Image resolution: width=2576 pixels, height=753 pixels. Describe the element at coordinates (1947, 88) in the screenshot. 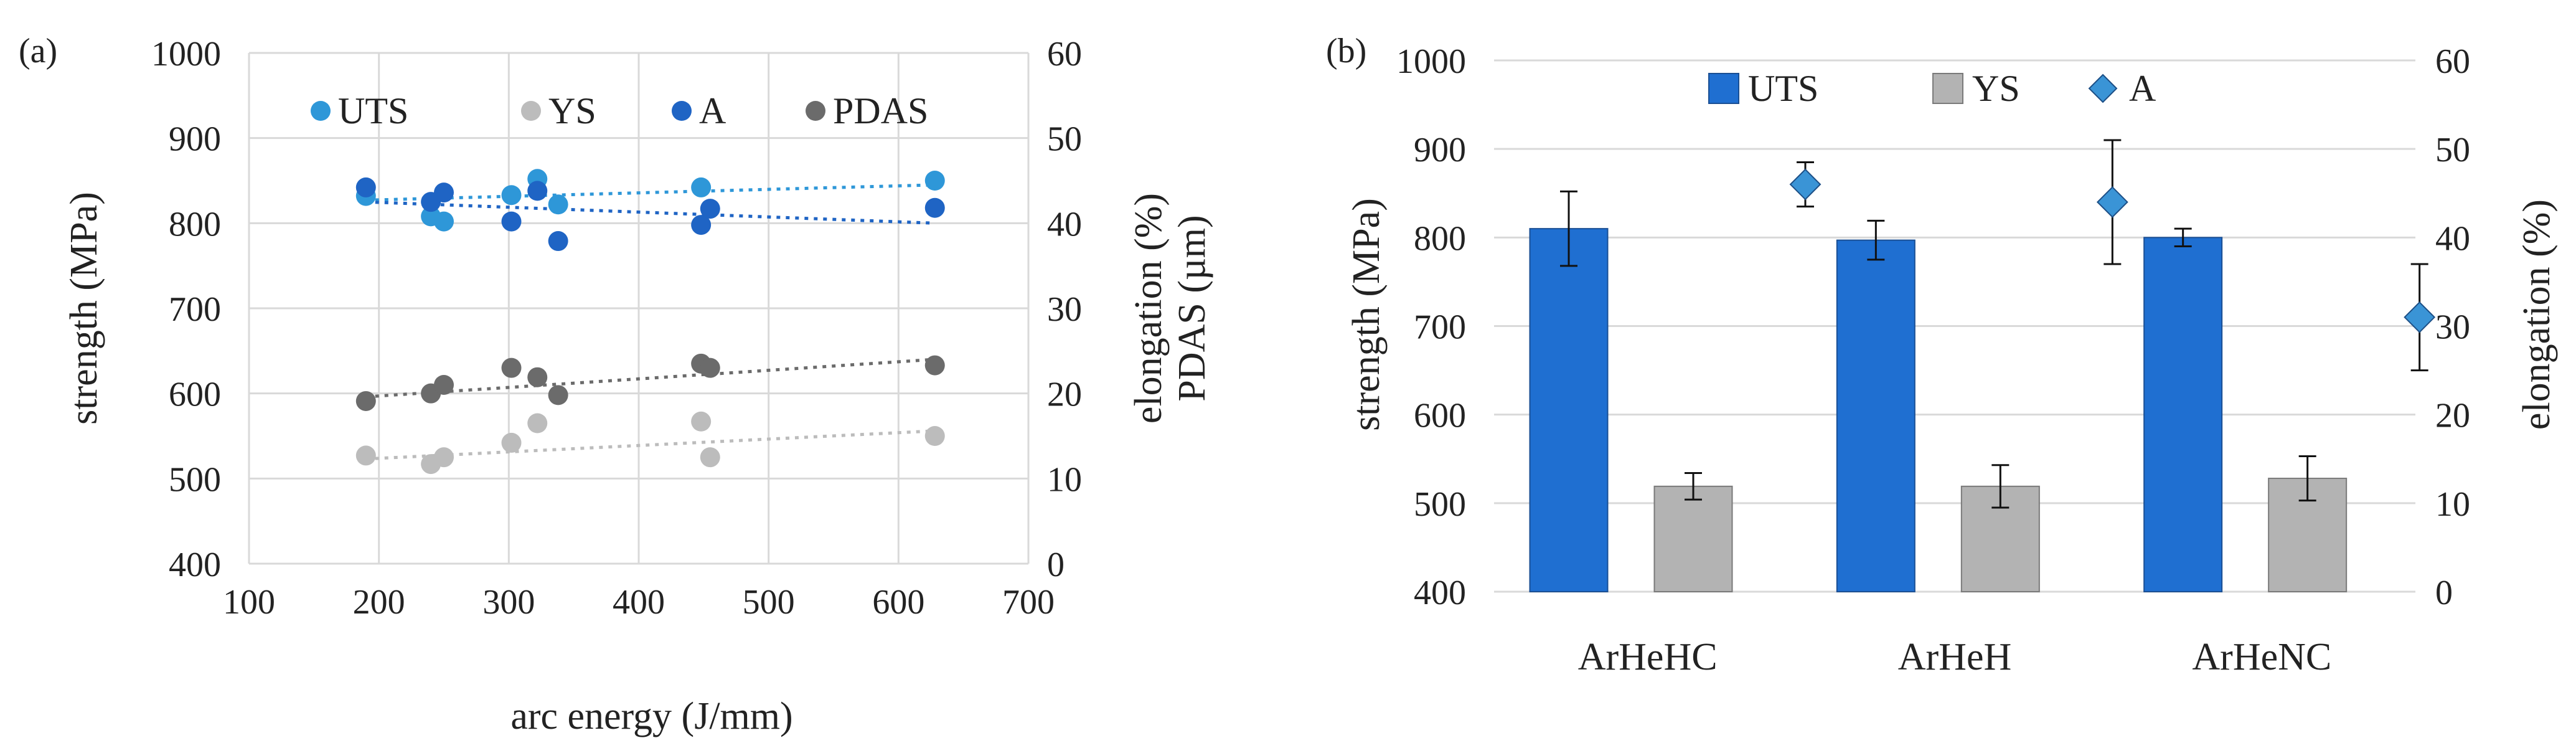

I see `panel-b-legend-swatch-ys` at that location.